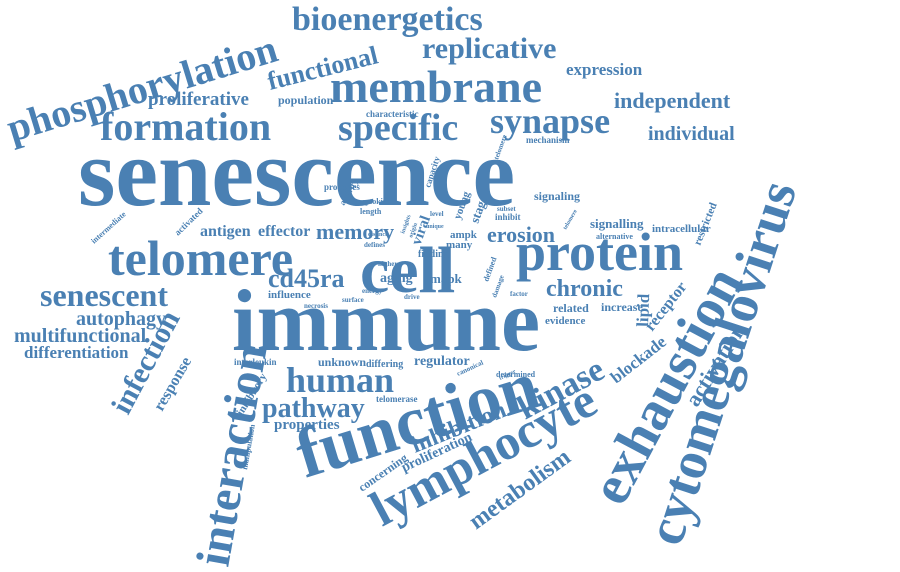  What do you see at coordinates (435, 227) in the screenshot?
I see `word-unique: unique` at bounding box center [435, 227].